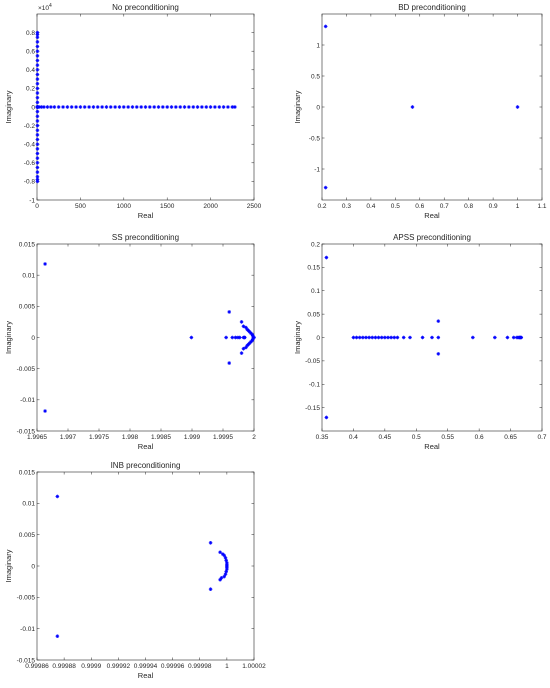 Image resolution: width=550 pixels, height=688 pixels. What do you see at coordinates (346, 206) in the screenshot?
I see `x-tick-label: 0.3` at bounding box center [346, 206].